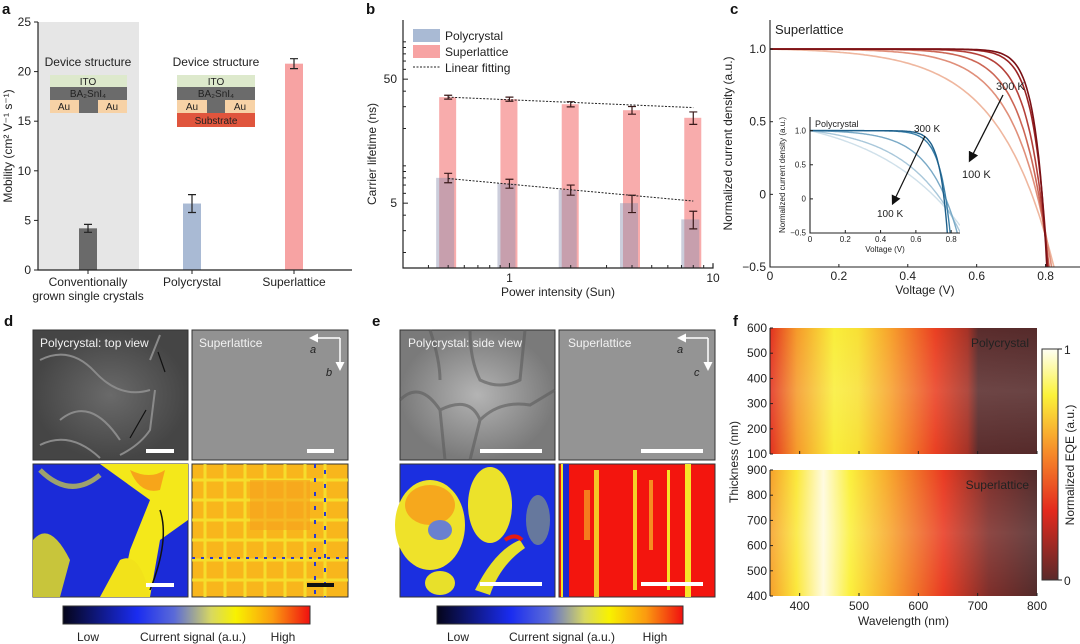  I want to click on heatmap-label: Superlattice, so click(998, 485).